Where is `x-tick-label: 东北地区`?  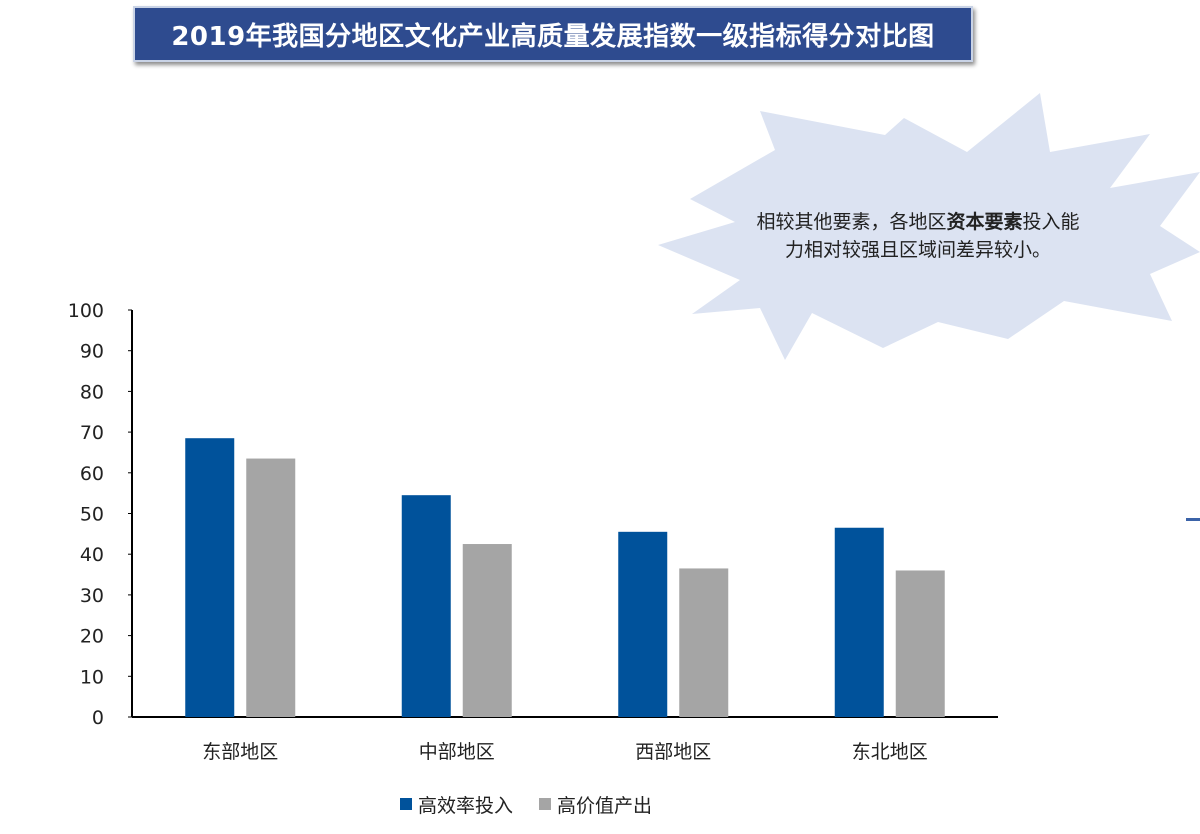 x-tick-label: 东北地区 is located at coordinates (890, 752).